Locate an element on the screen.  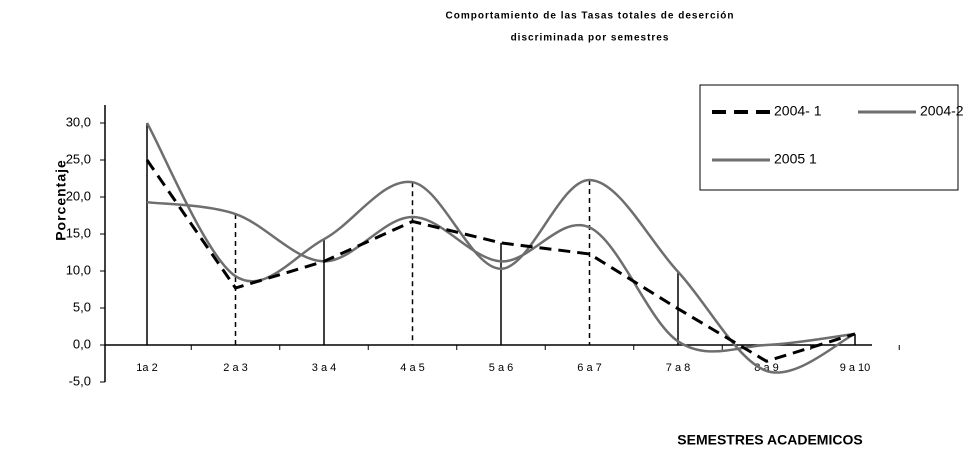
x-tick-label: 2 a 3 is located at coordinates (235, 368).